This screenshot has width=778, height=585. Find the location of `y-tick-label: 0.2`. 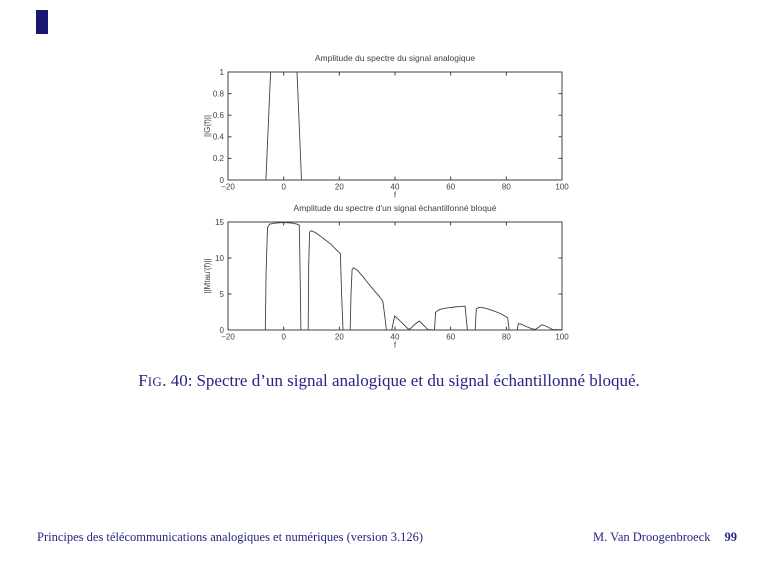

y-tick-label: 0.2 is located at coordinates (219, 158).